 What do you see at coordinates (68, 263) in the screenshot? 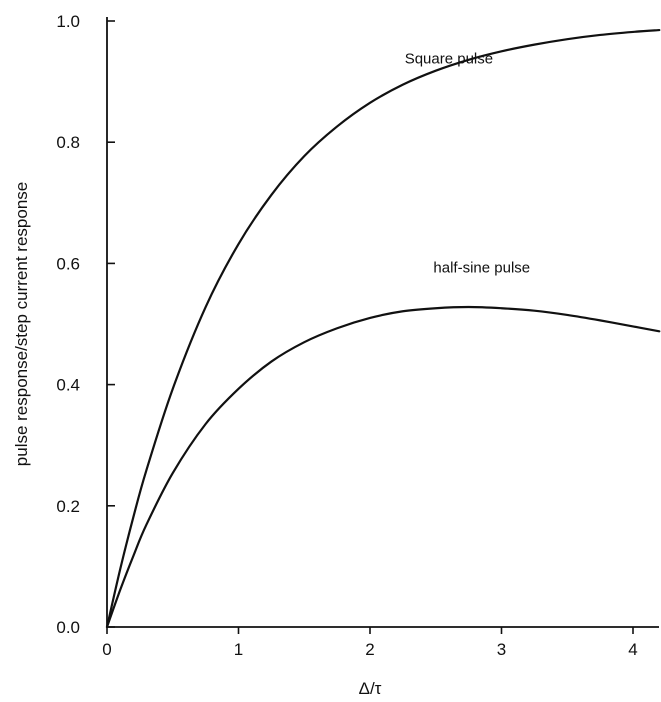
I see `y-tick-label: 0.6` at bounding box center [68, 263].